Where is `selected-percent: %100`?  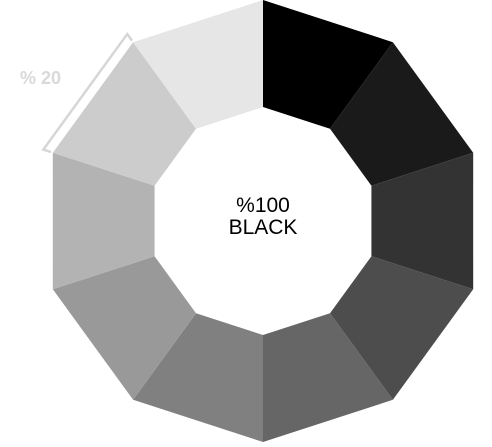 selected-percent: %100 is located at coordinates (263, 205).